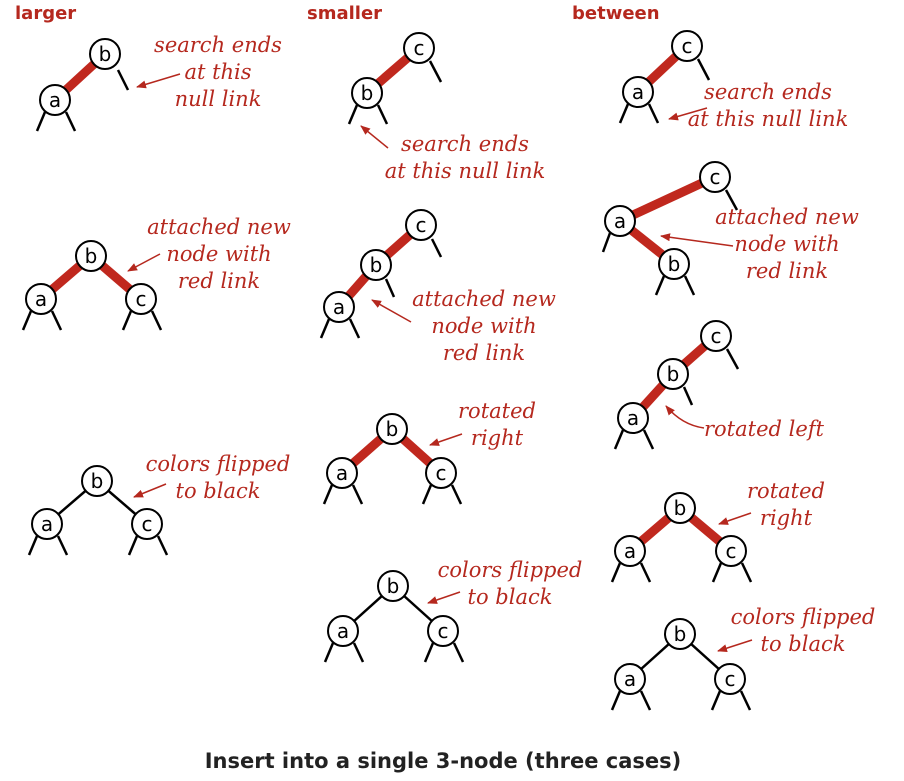 Image resolution: width=904 pixels, height=781 pixels. Describe the element at coordinates (764, 429) in the screenshot. I see `label-line: rotated left` at that location.